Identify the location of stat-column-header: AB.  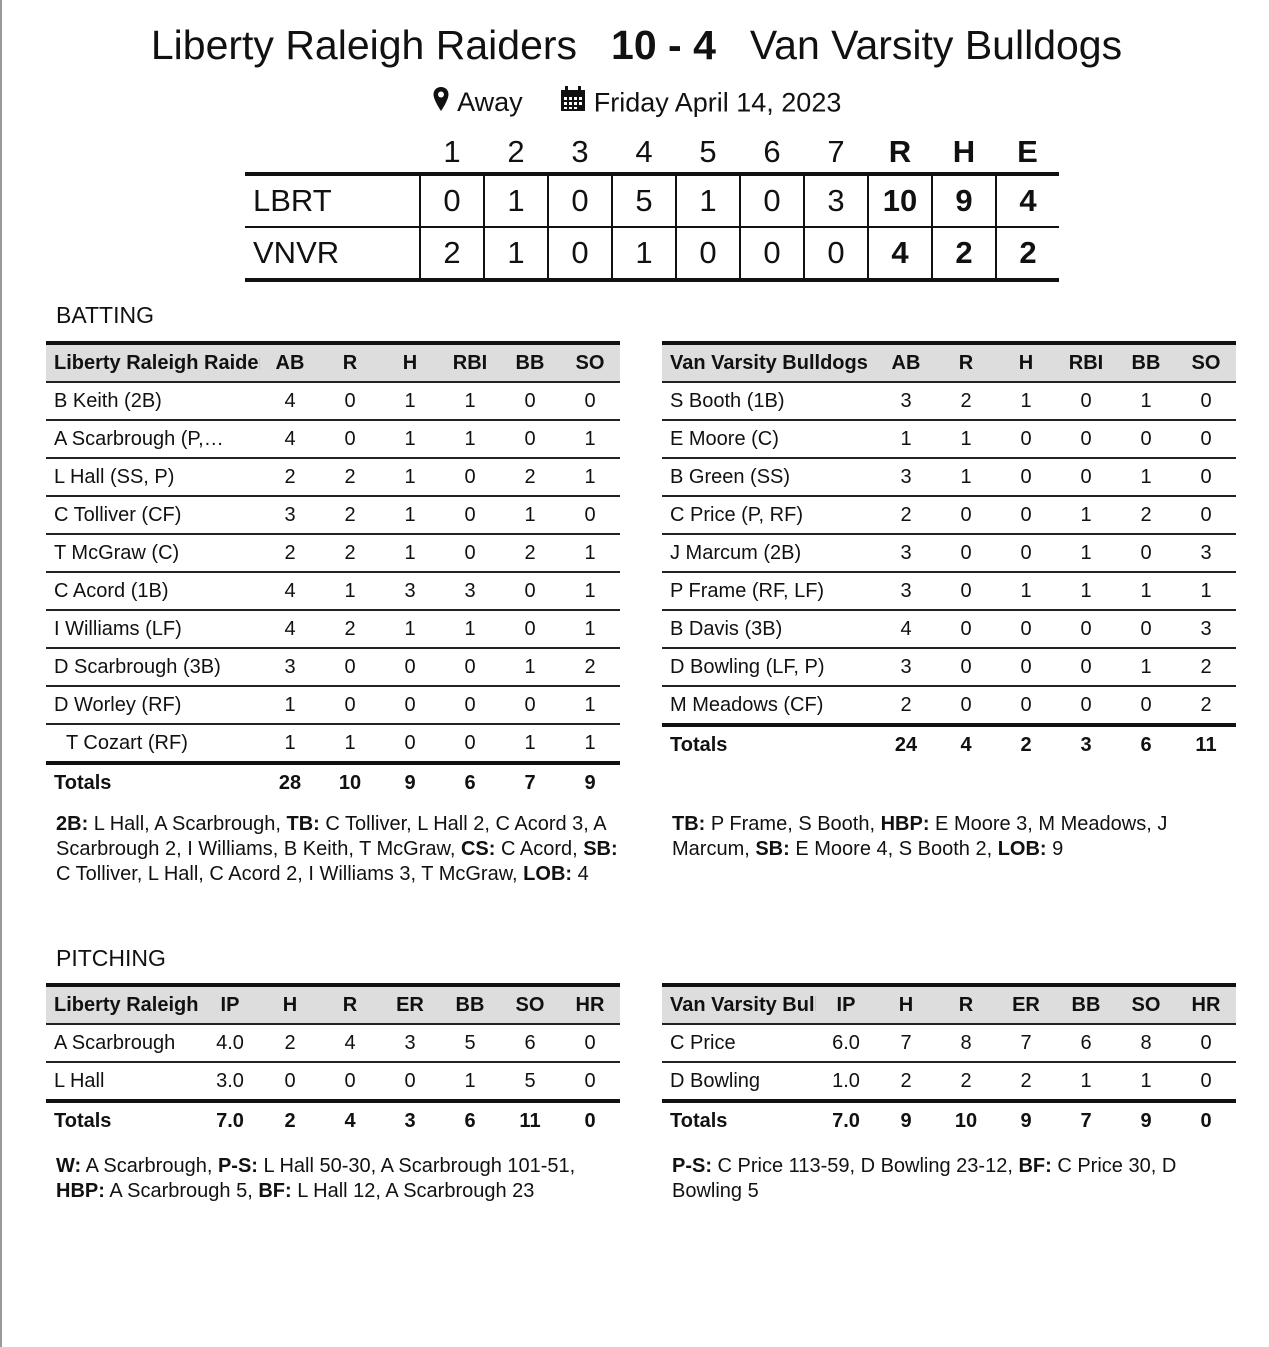
(290, 362).